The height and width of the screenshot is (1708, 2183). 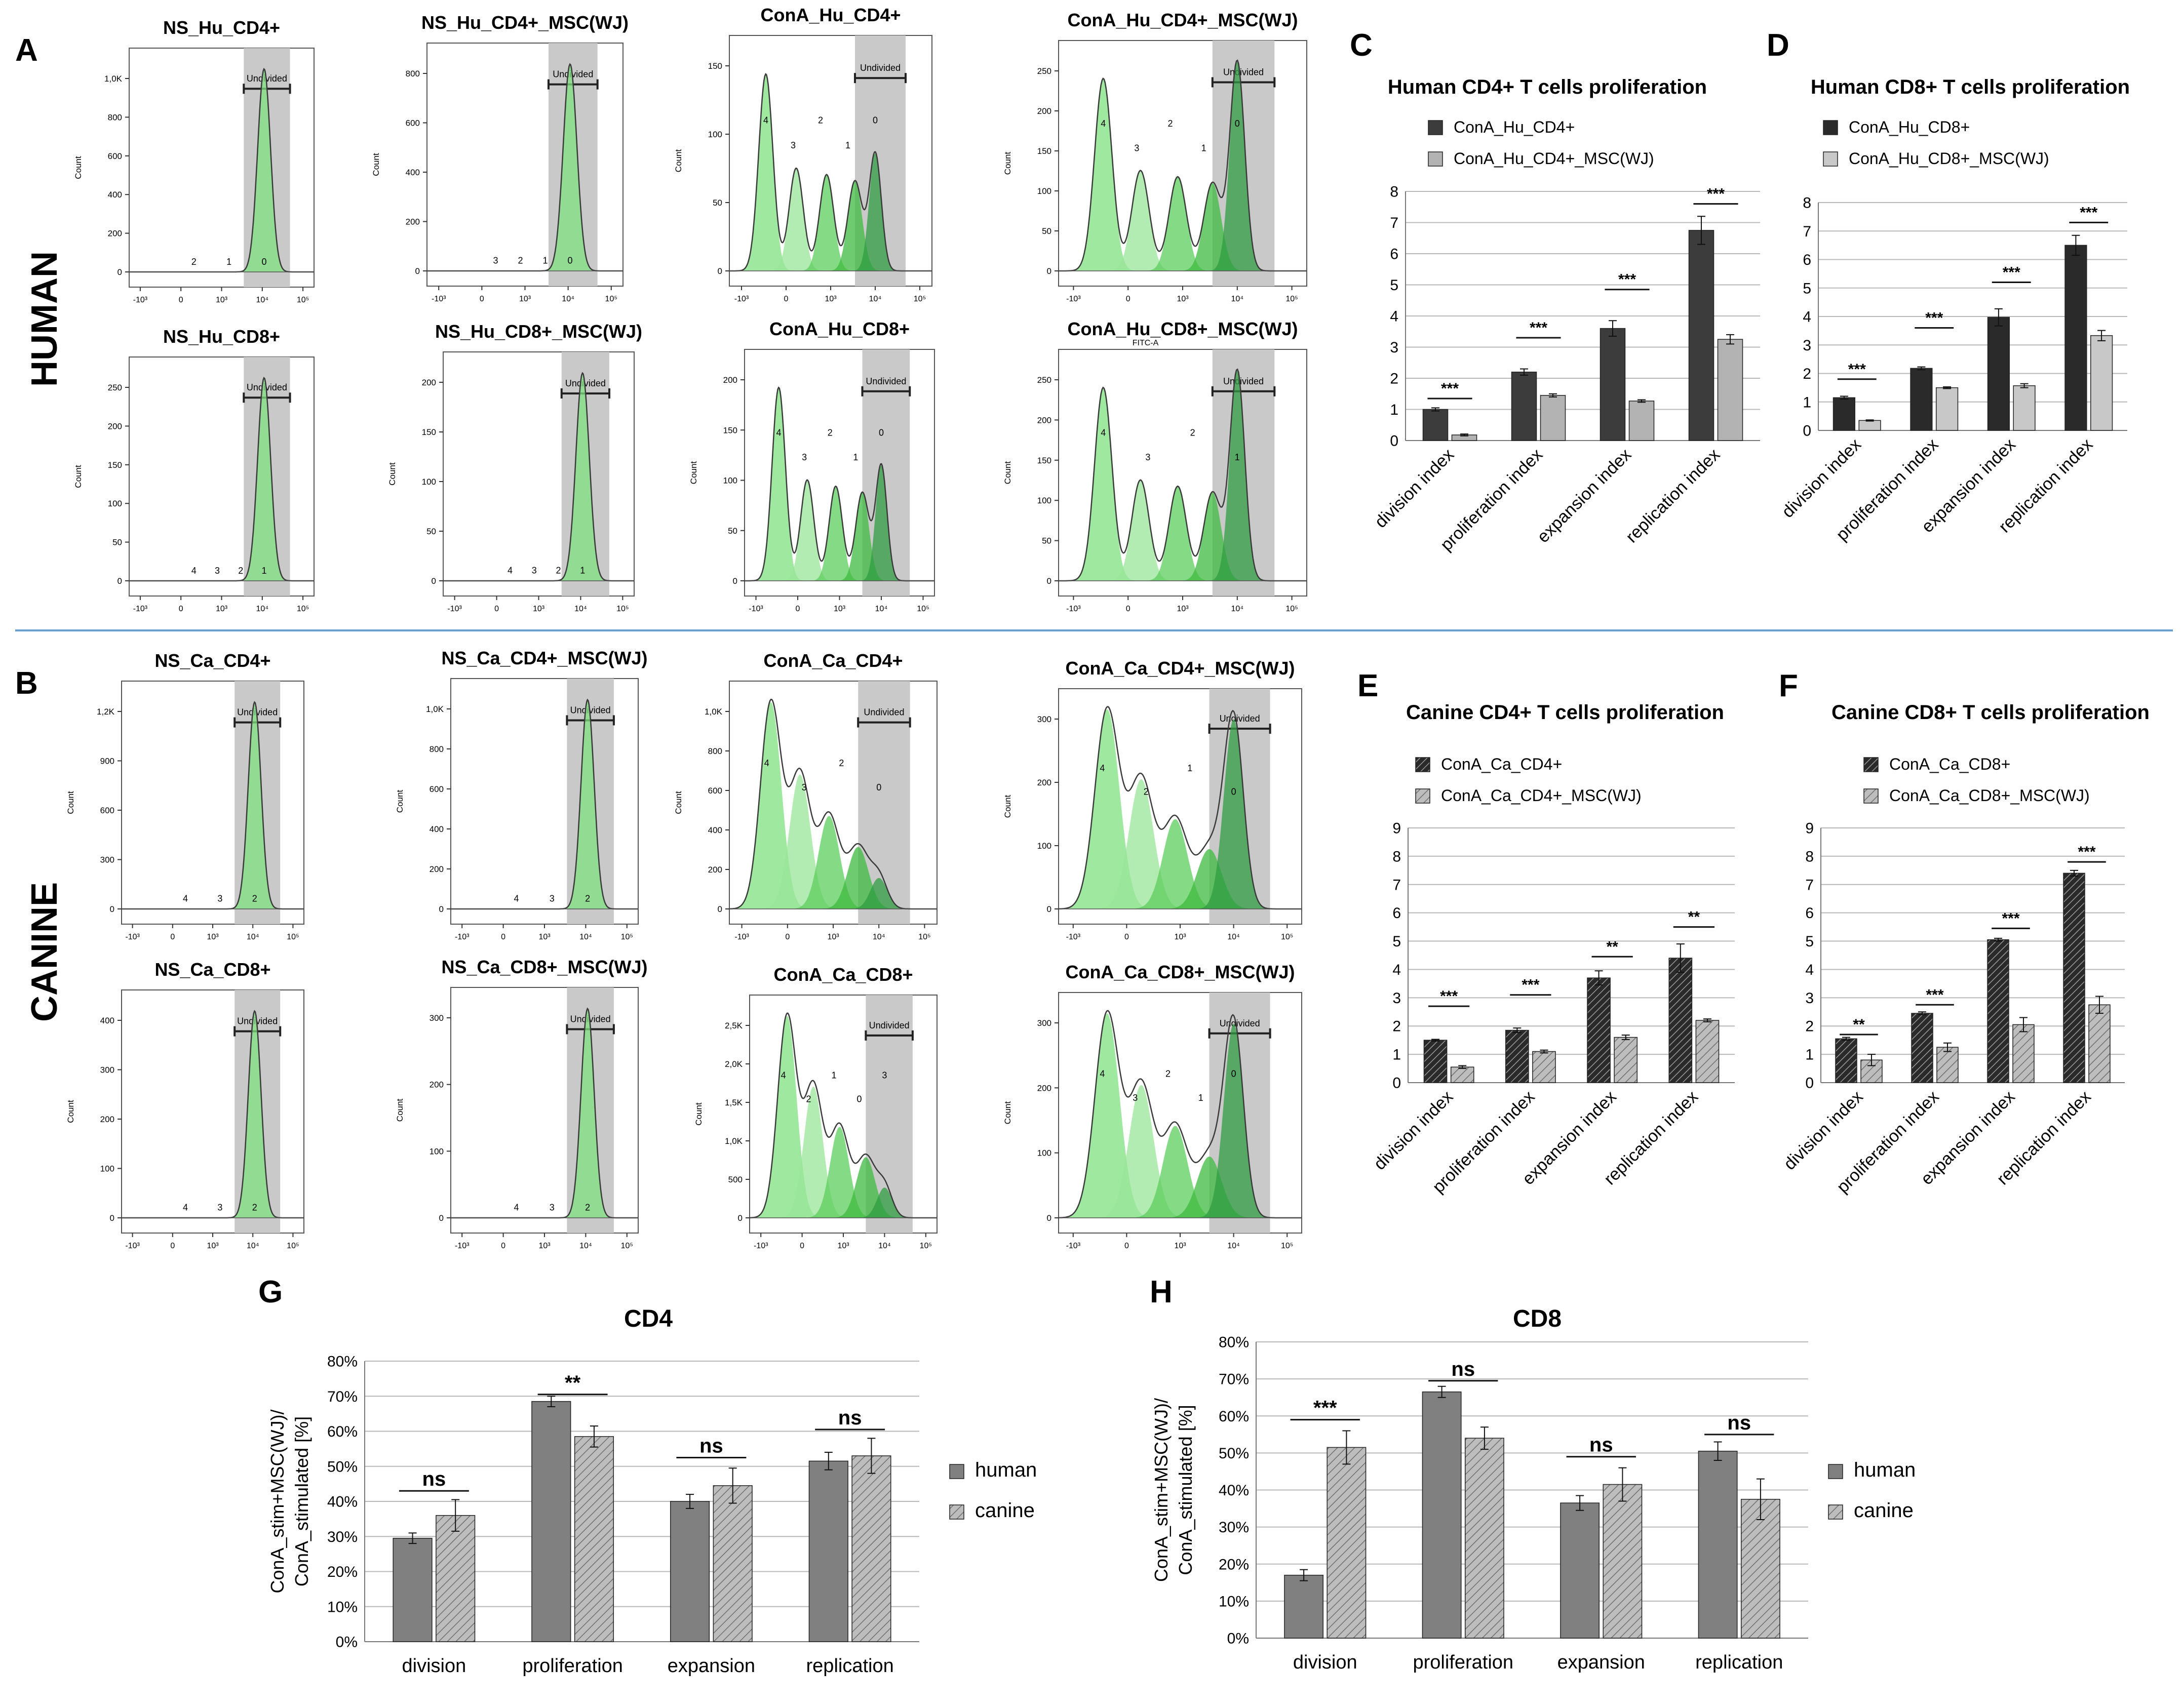 I want to click on histogram-title: NS_Ca_CD4+, so click(x=212, y=660).